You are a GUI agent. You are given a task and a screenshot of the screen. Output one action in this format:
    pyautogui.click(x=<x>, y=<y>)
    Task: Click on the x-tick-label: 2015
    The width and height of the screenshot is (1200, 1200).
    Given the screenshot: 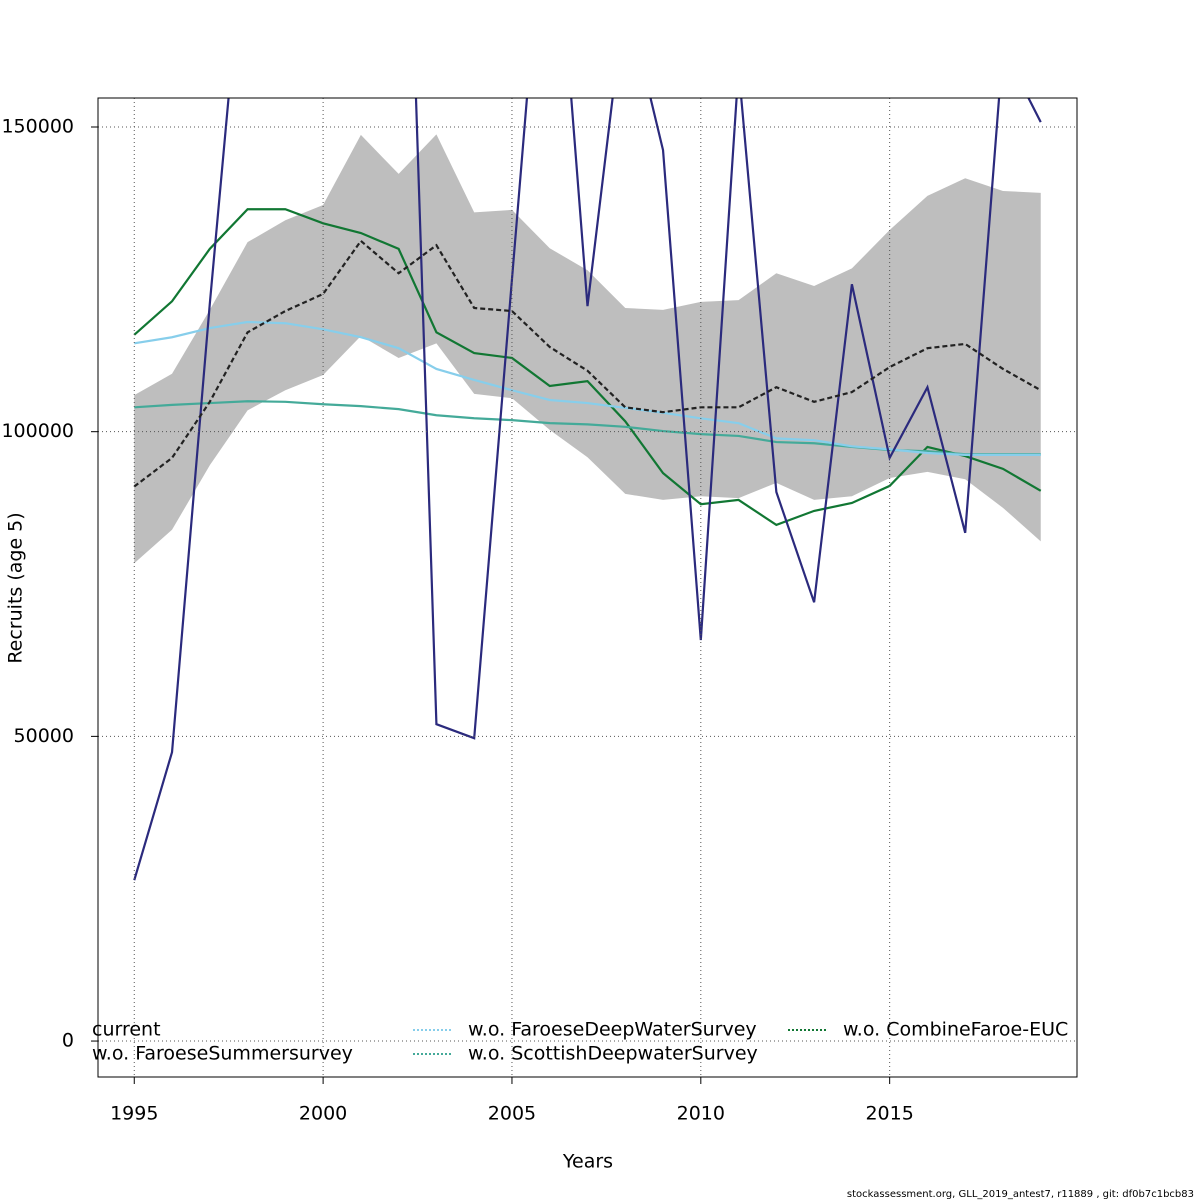 What is the action you would take?
    pyautogui.click(x=889, y=1114)
    